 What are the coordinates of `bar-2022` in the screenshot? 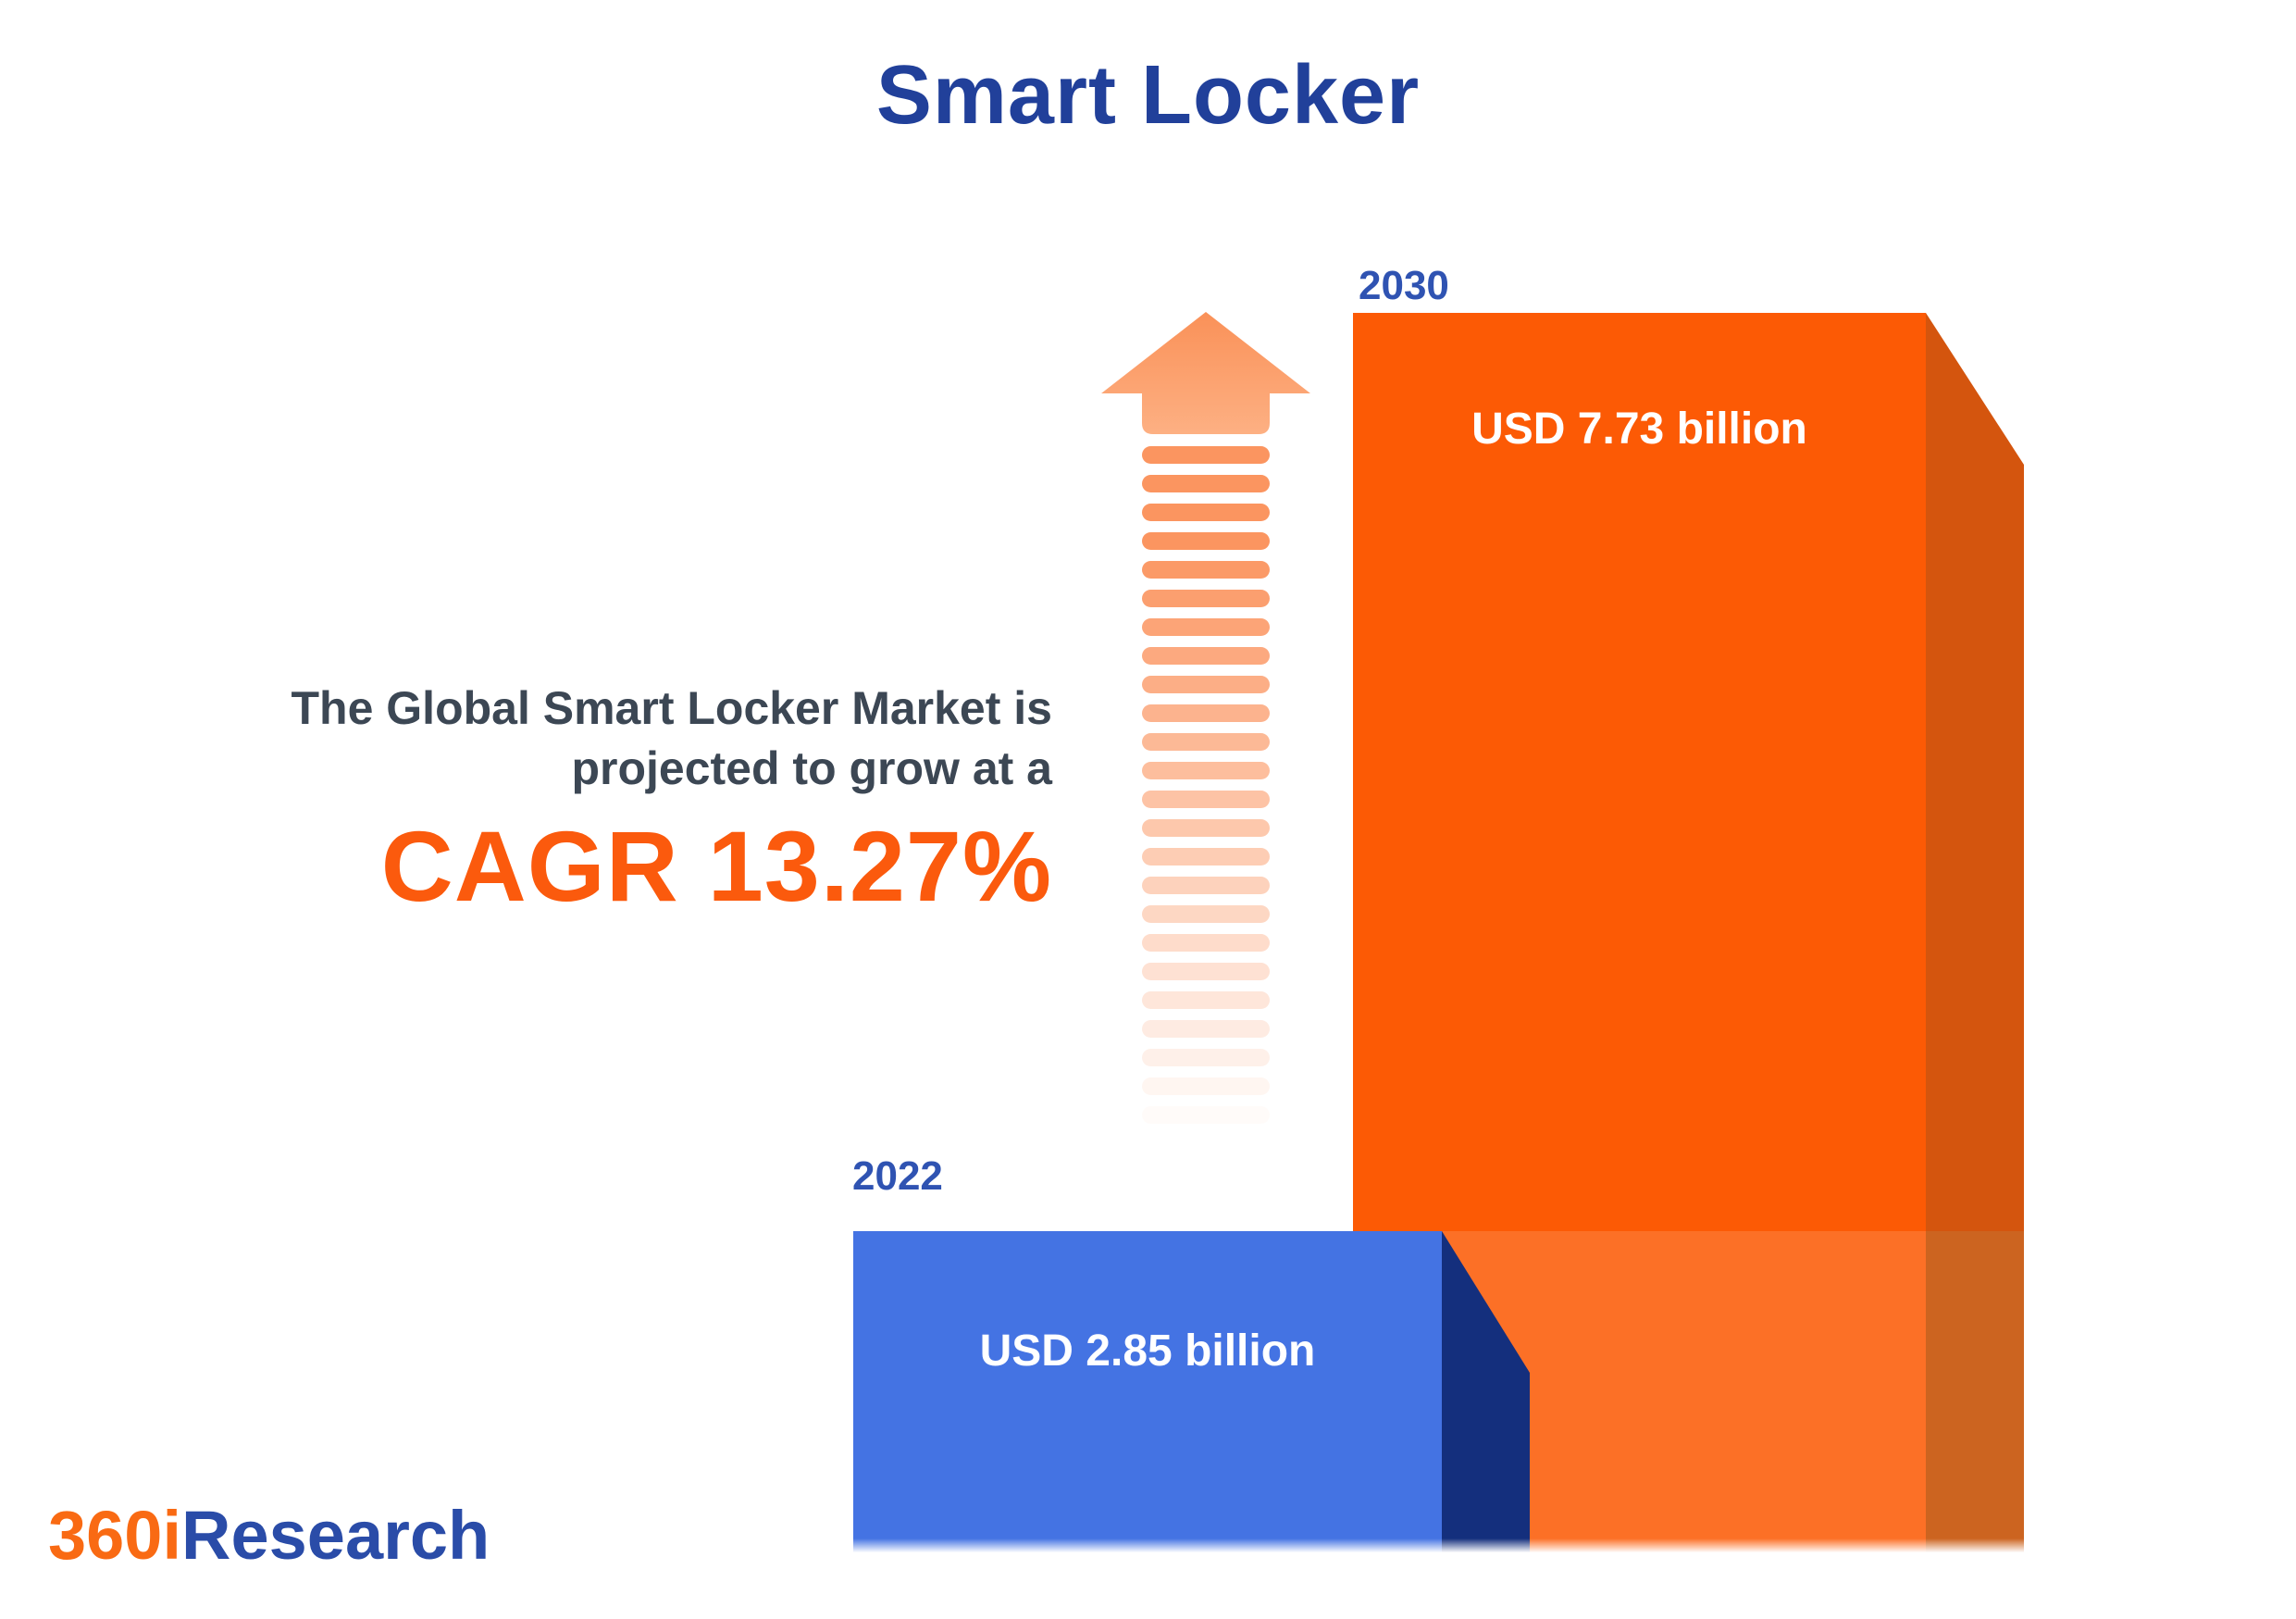 It's located at (1148, 1391).